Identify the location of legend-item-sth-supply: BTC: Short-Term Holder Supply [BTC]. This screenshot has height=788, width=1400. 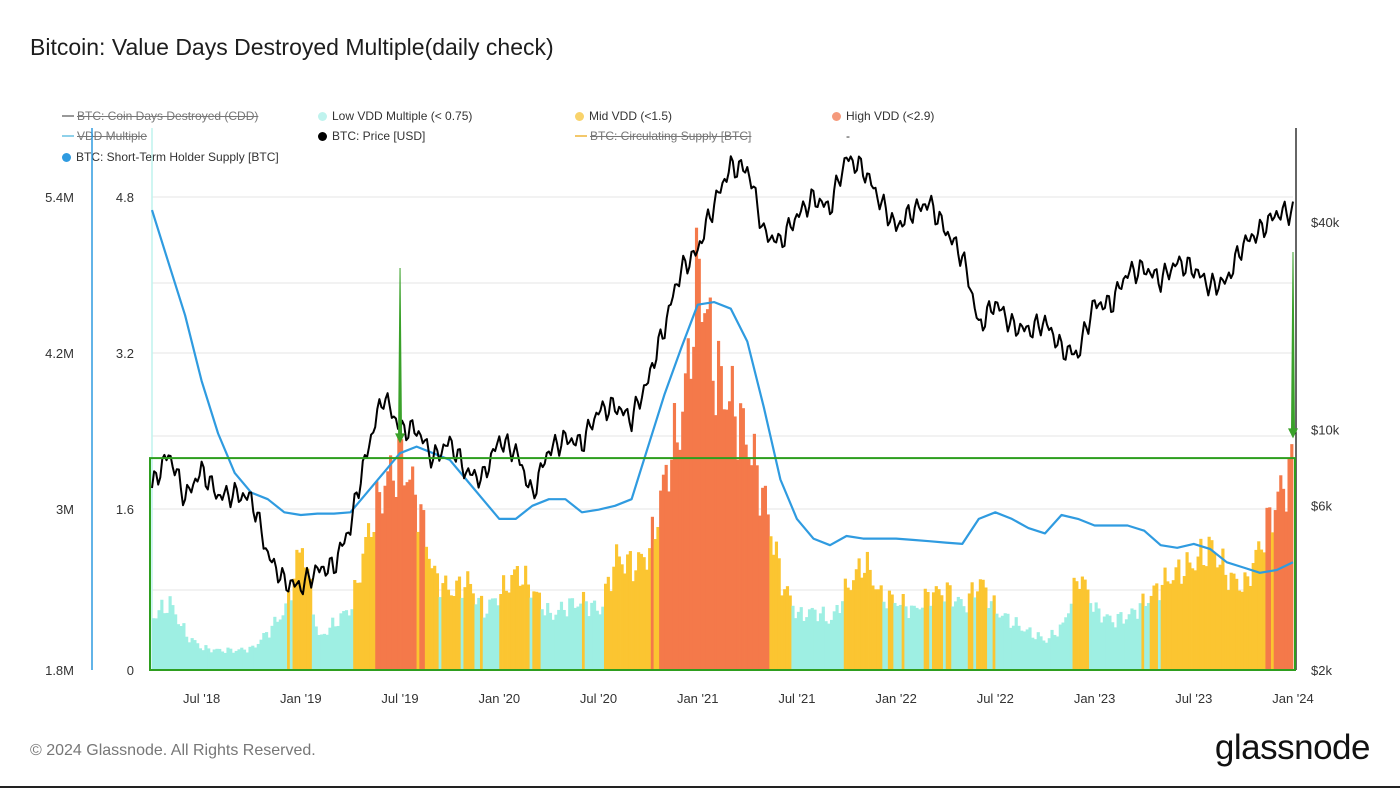
(170, 157).